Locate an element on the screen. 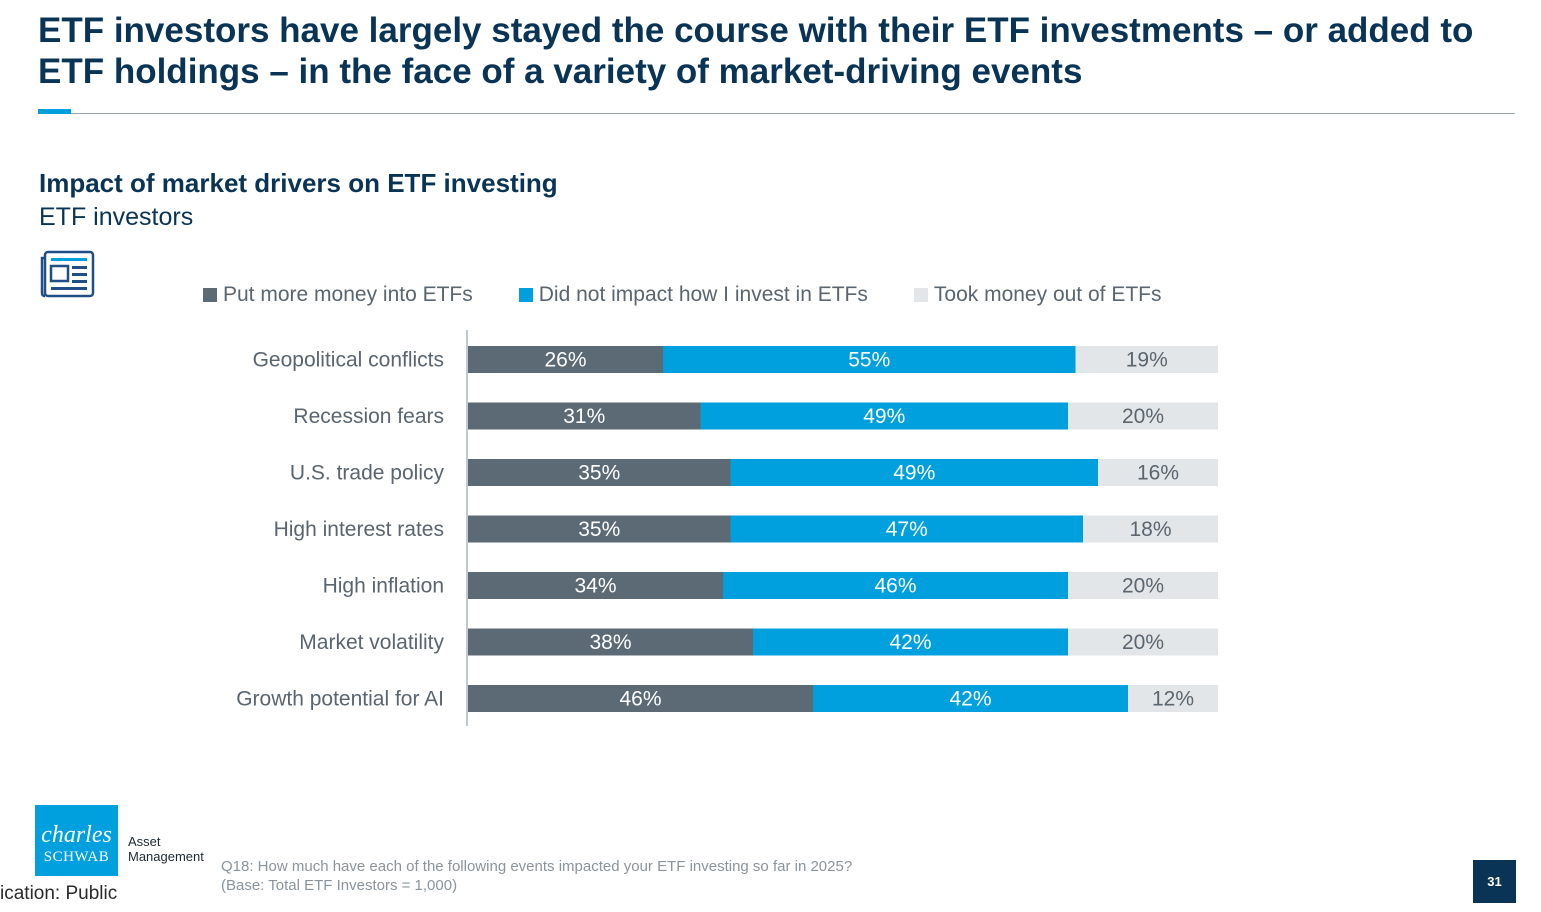 The image size is (1541, 912). data-label: 38% is located at coordinates (610, 642).